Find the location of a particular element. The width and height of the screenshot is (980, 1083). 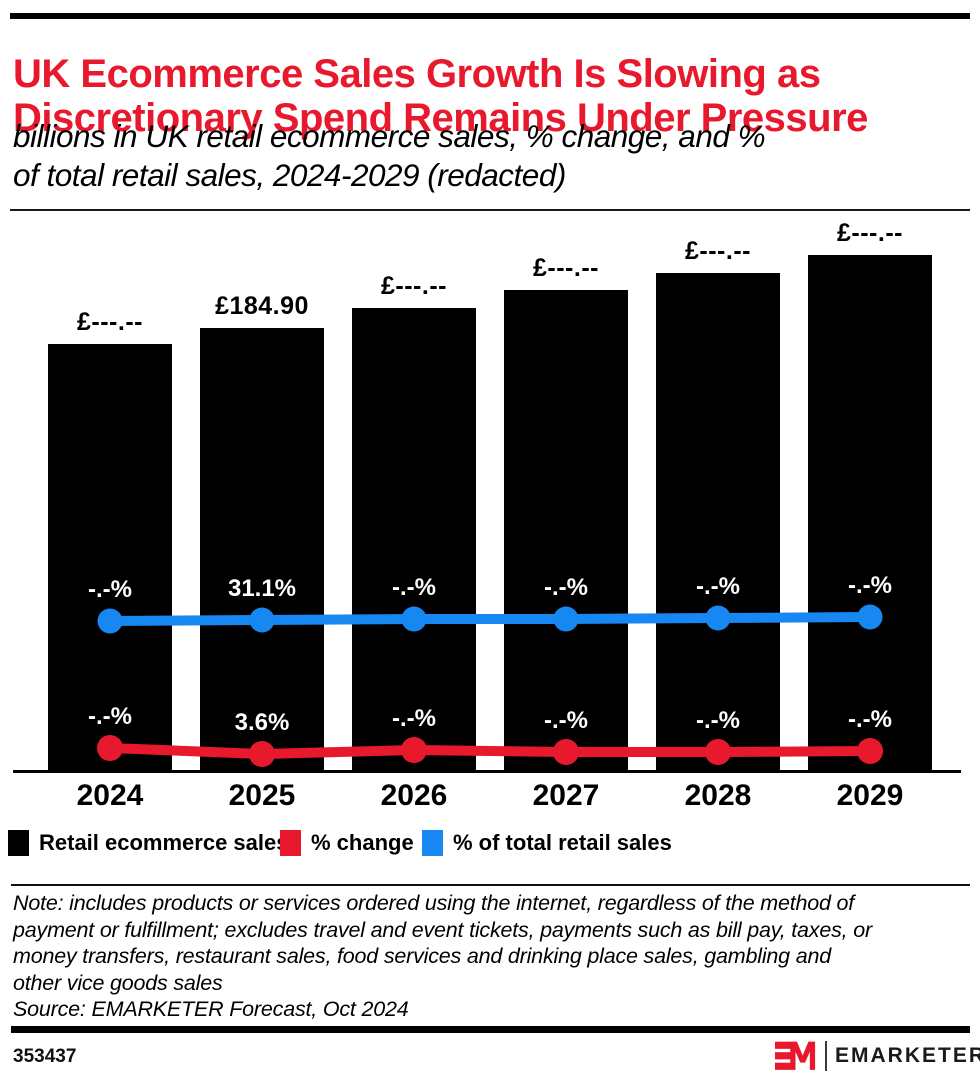

bar-value-label-2027: £---.-- is located at coordinates (566, 268).